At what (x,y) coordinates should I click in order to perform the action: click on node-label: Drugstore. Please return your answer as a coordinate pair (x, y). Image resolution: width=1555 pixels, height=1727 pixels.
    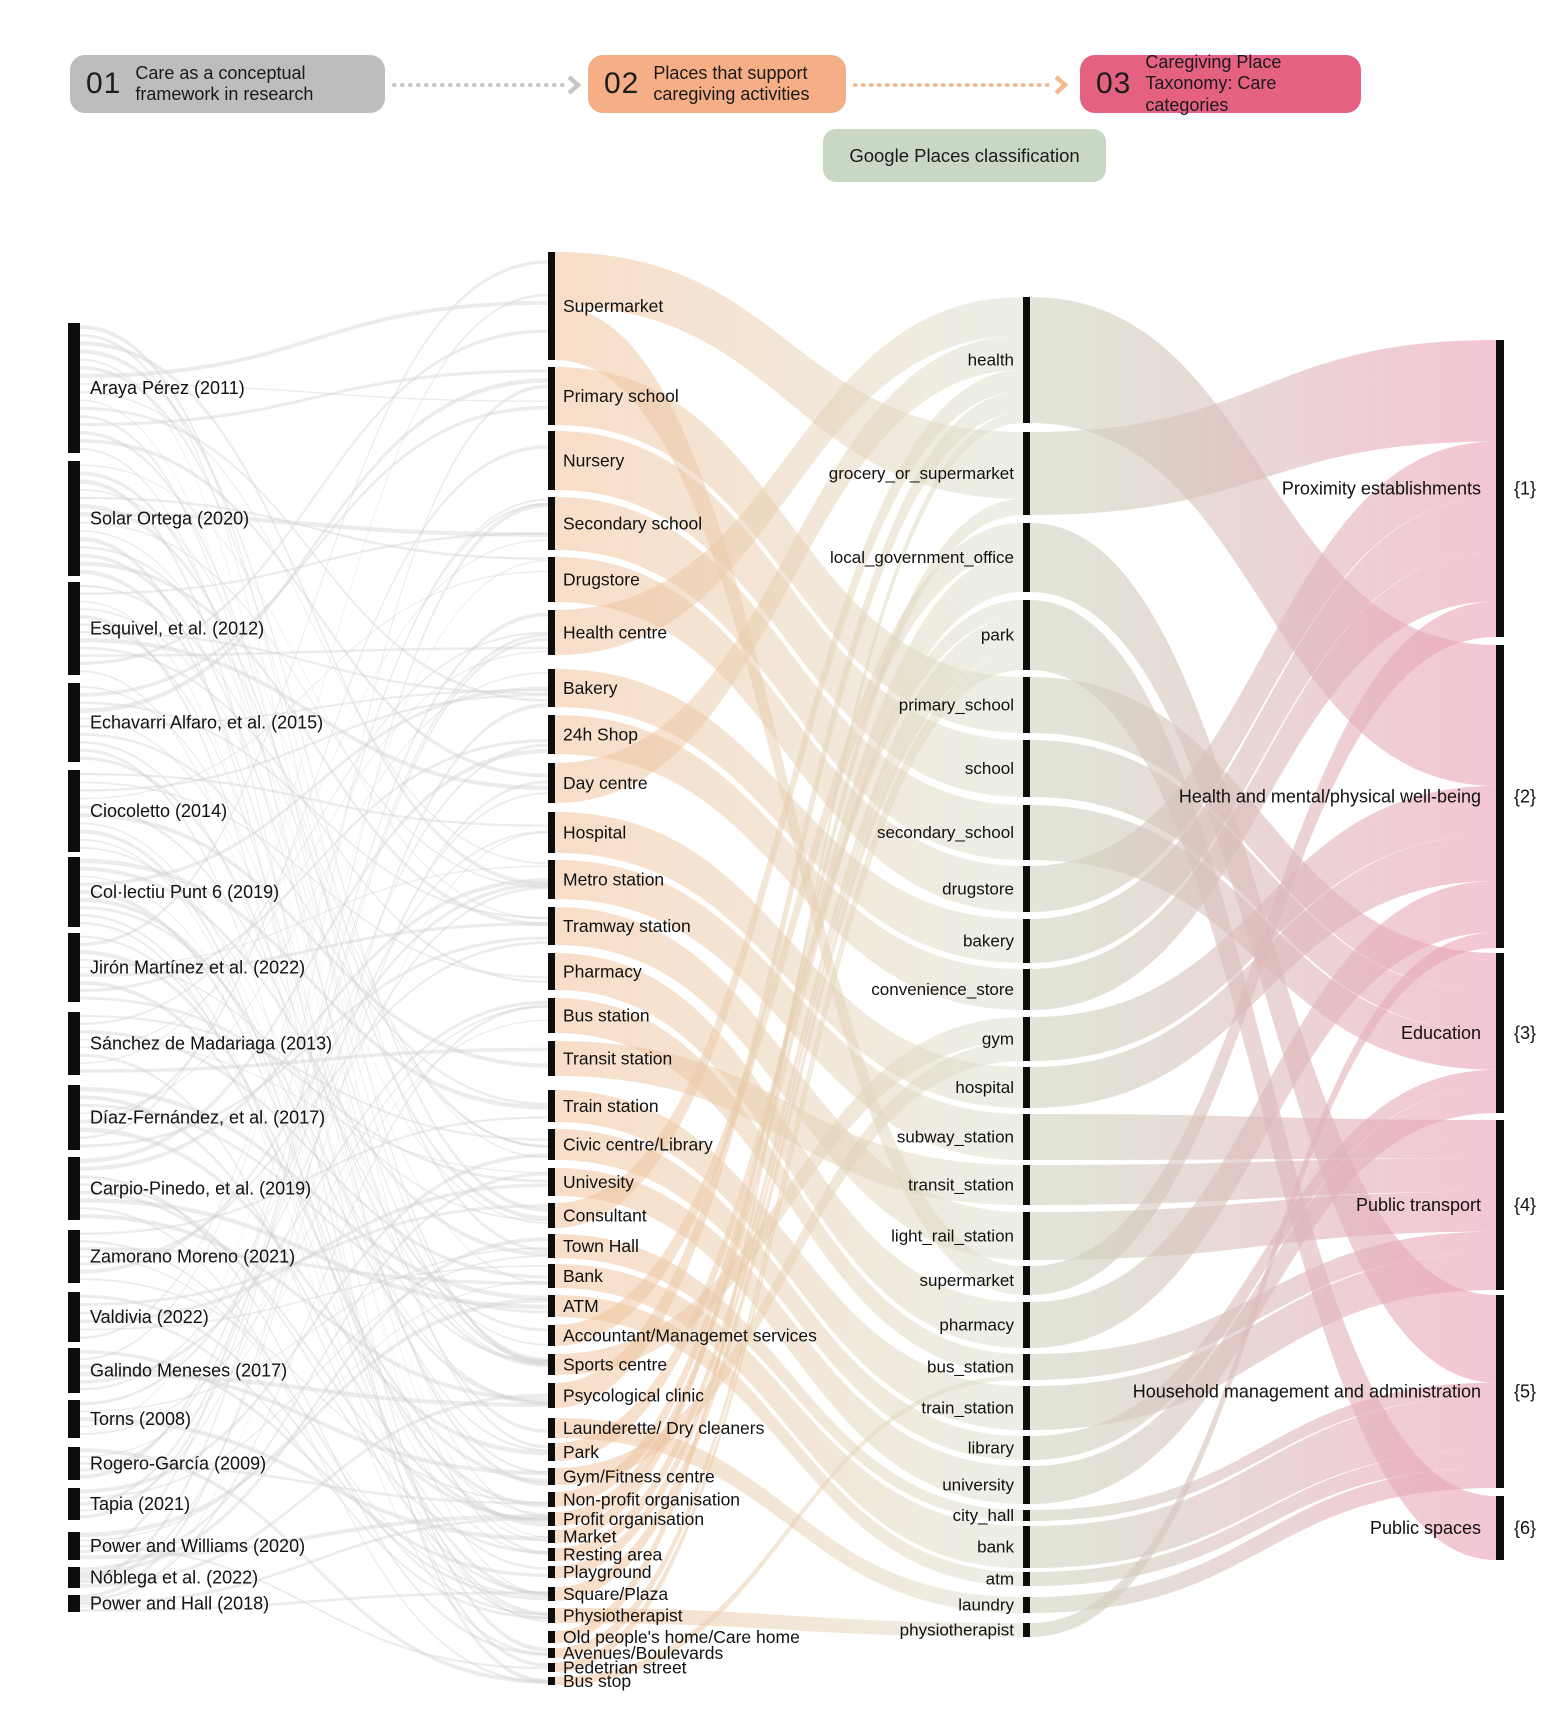
    Looking at the image, I should click on (601, 580).